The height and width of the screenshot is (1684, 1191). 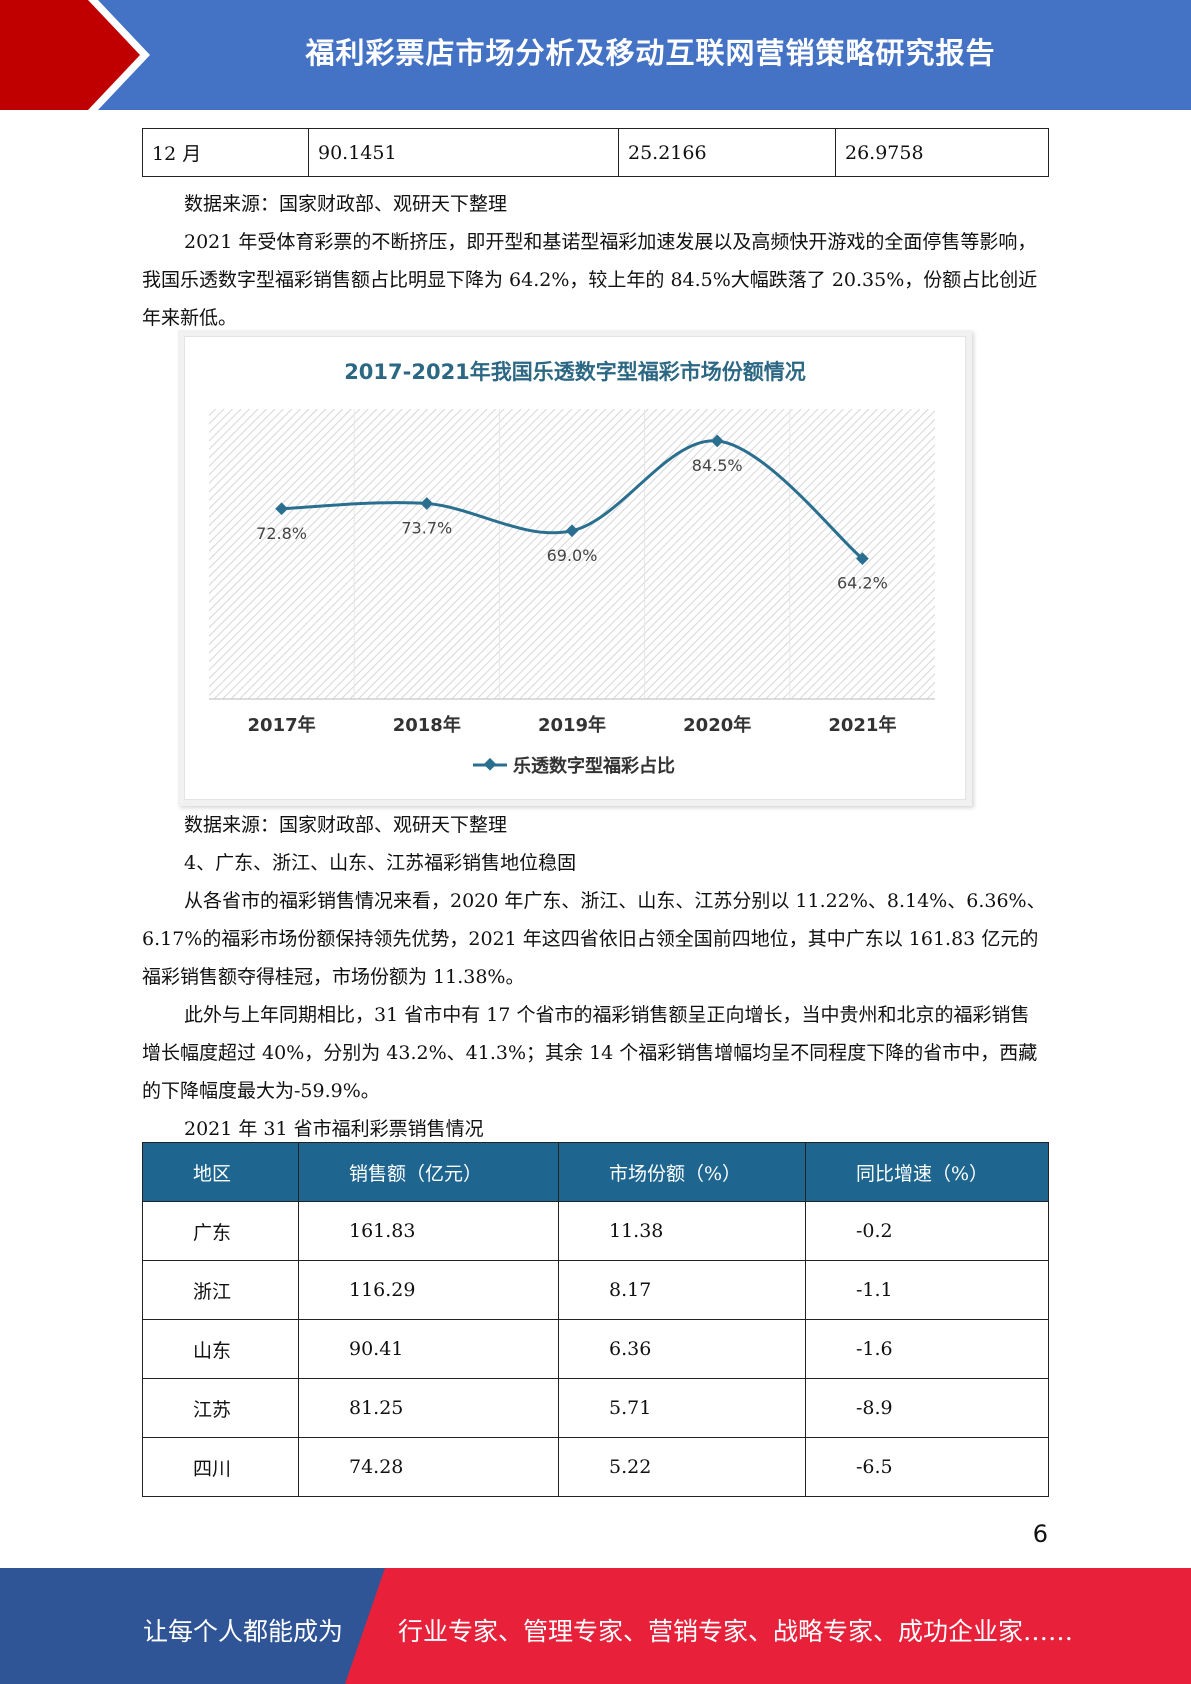 I want to click on table-cell: -1.1, so click(x=927, y=1290).